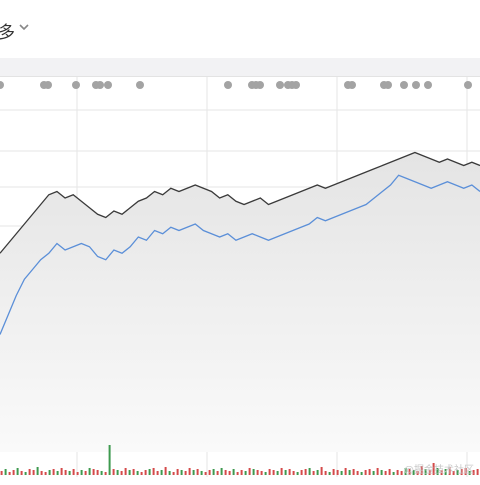 The height and width of the screenshot is (485, 480). Describe the element at coordinates (7, 33) in the screenshot. I see `period-selector-label: 多` at that location.